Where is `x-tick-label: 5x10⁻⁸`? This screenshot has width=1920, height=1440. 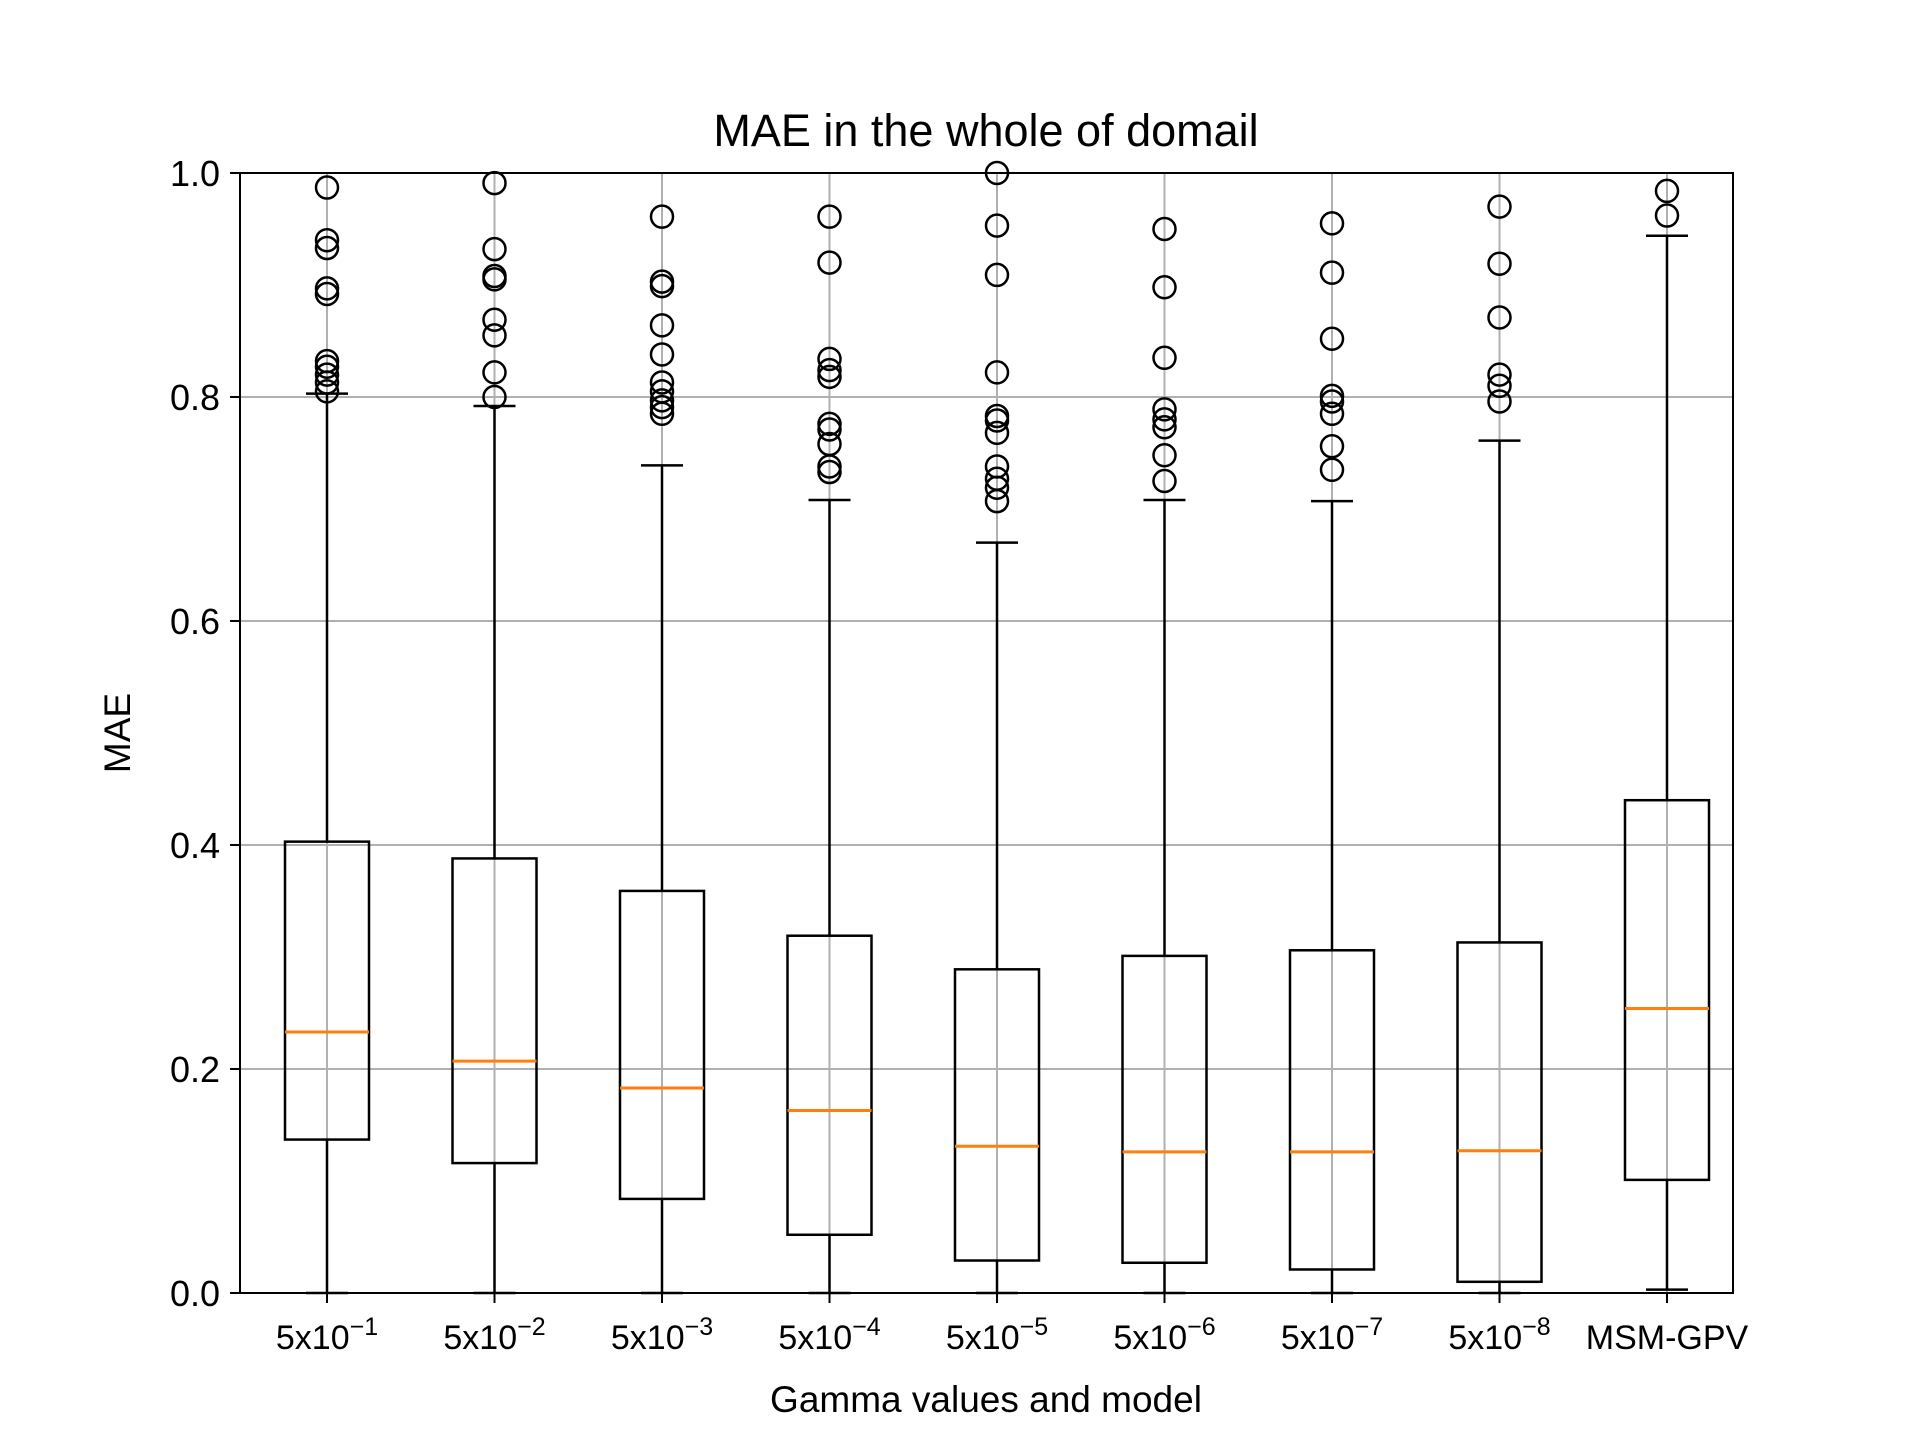
x-tick-label: 5x10⁻⁸ is located at coordinates (1499, 1335).